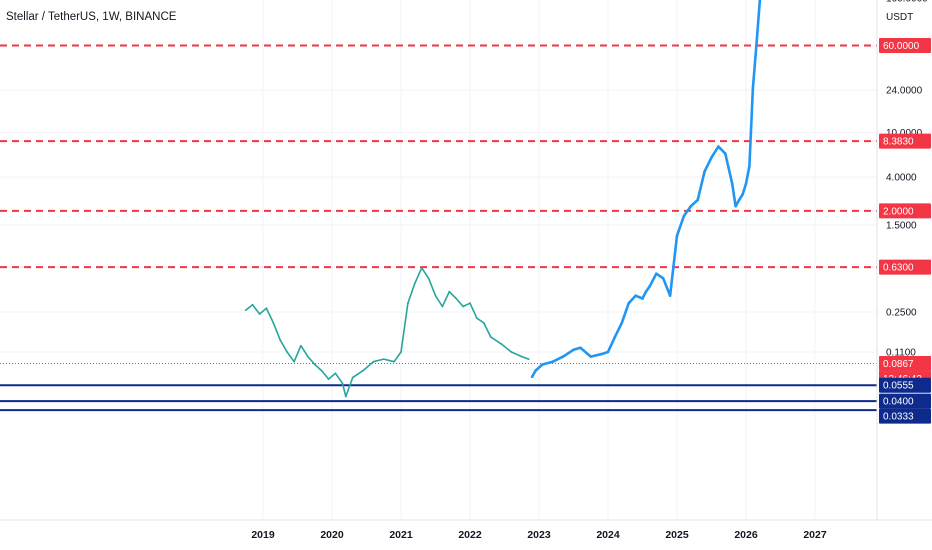 The width and height of the screenshot is (932, 550). I want to click on badge-label: 0.0555, so click(898, 386).